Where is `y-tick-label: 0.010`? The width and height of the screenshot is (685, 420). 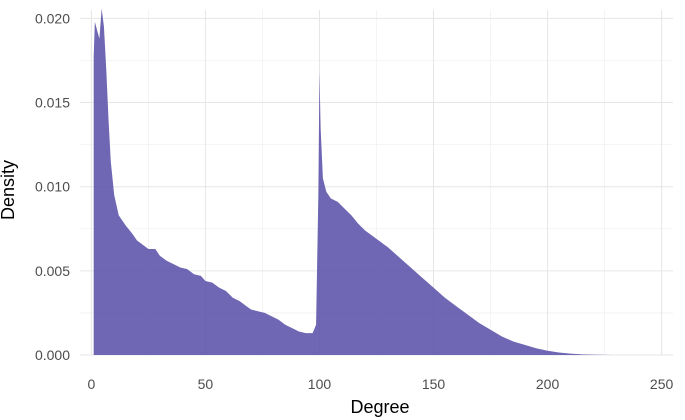
y-tick-label: 0.010 is located at coordinates (52, 187).